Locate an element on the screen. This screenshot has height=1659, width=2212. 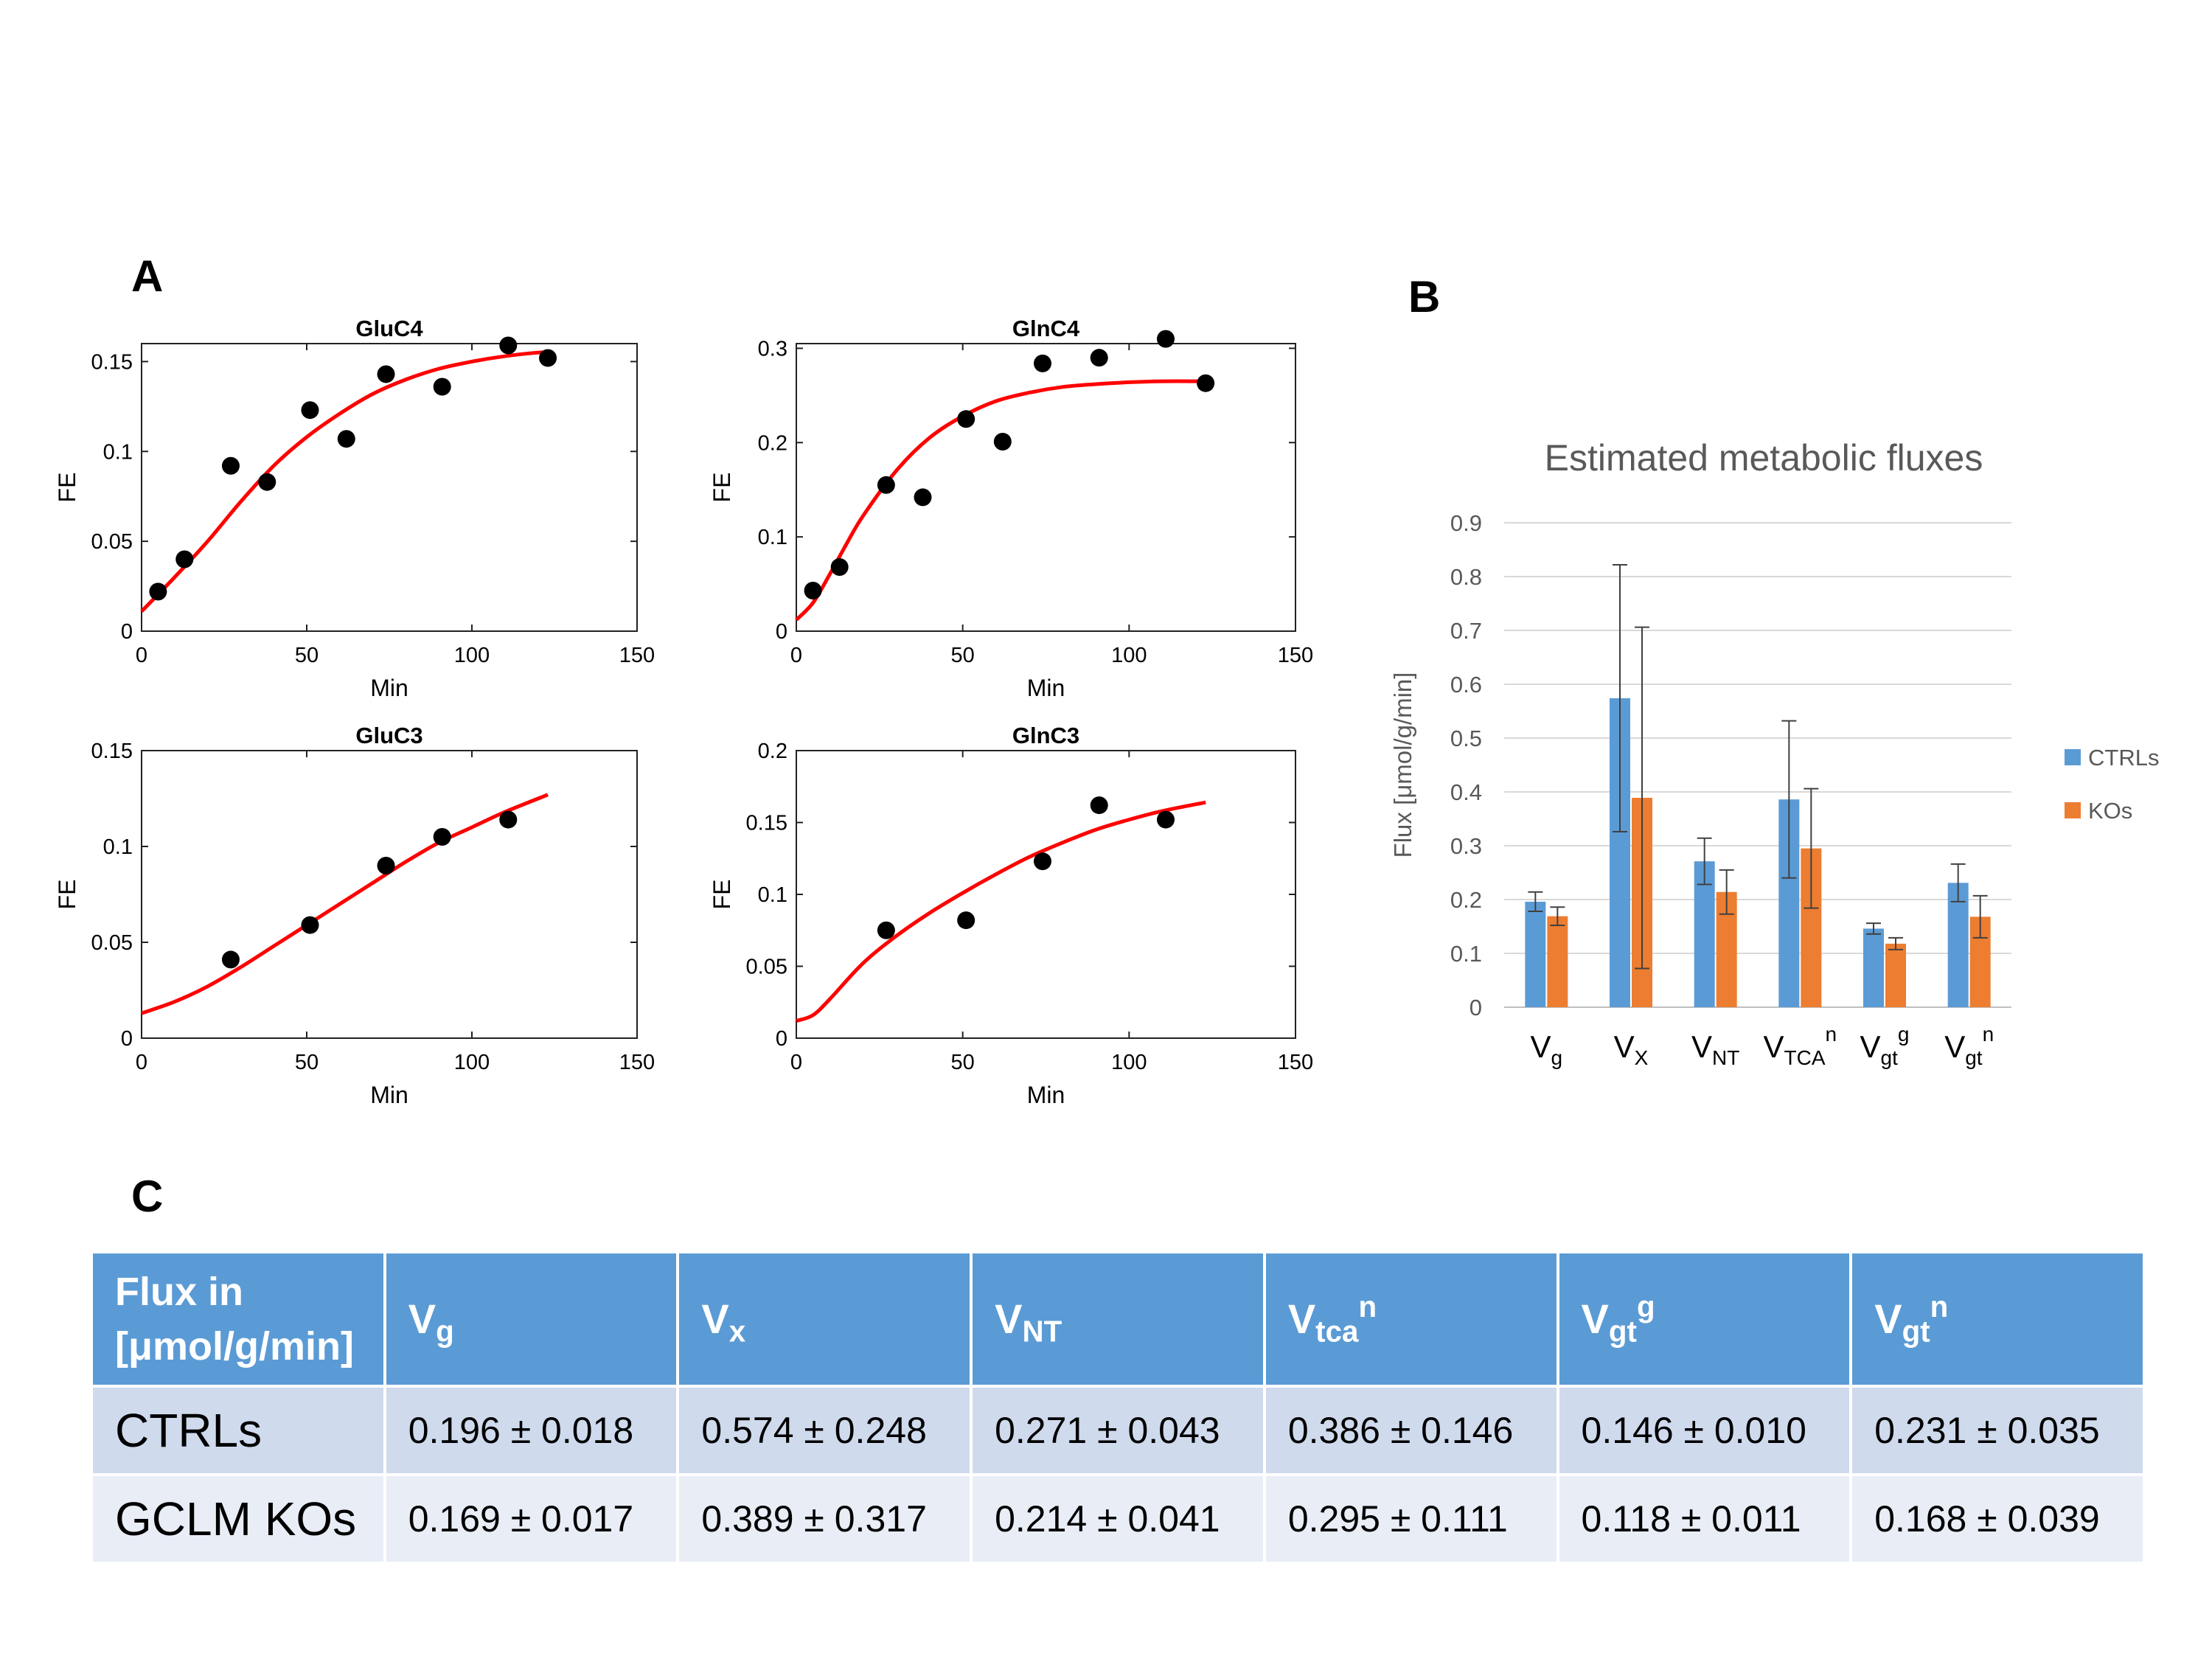
table-cell: 0.214 ± 0.041 is located at coordinates (1118, 1519).